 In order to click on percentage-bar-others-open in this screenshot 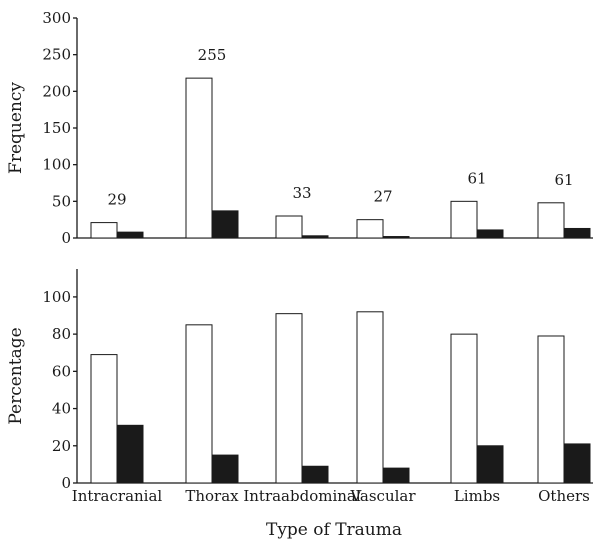, I will do `click(551, 409)`.